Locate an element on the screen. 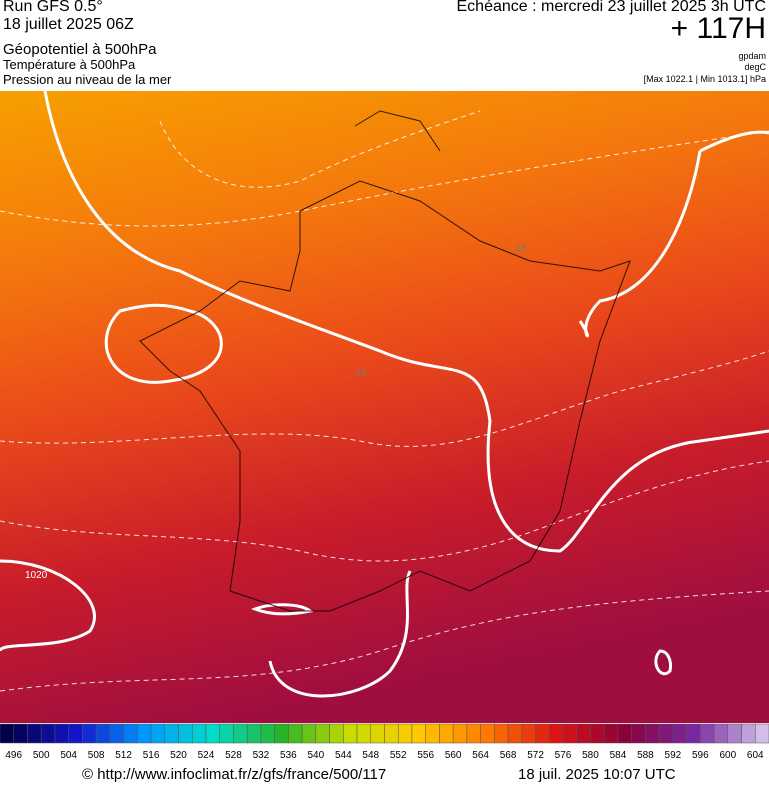 The width and height of the screenshot is (769, 786). colorbar-label: 552 is located at coordinates (398, 755).